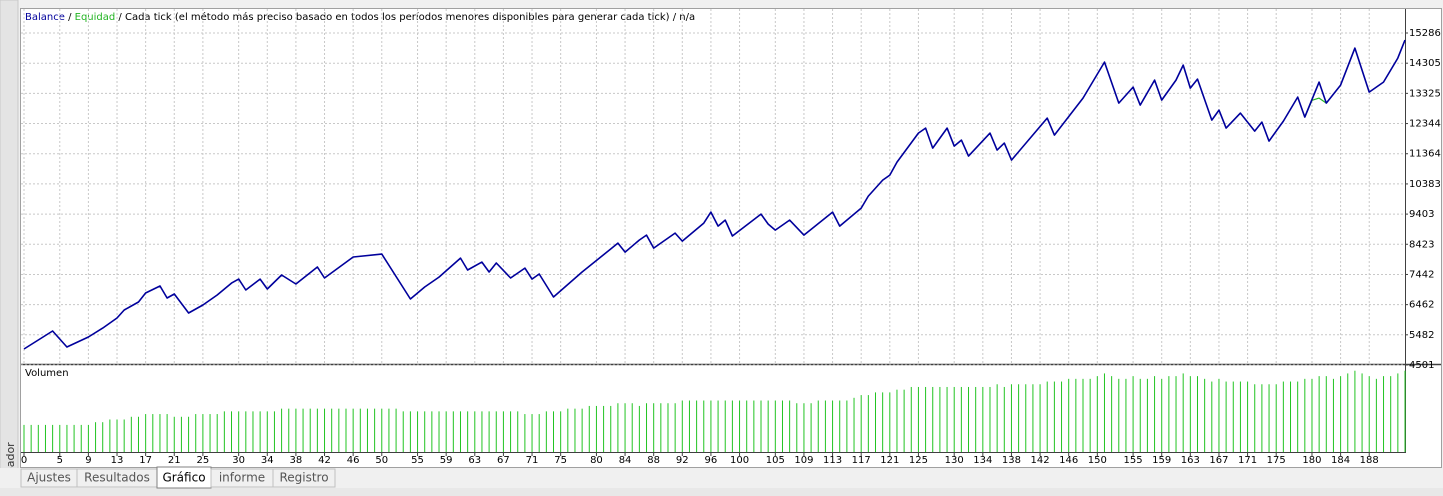 The height and width of the screenshot is (496, 1443). What do you see at coordinates (1425, 93) in the screenshot?
I see `y-tick-label: 13325` at bounding box center [1425, 93].